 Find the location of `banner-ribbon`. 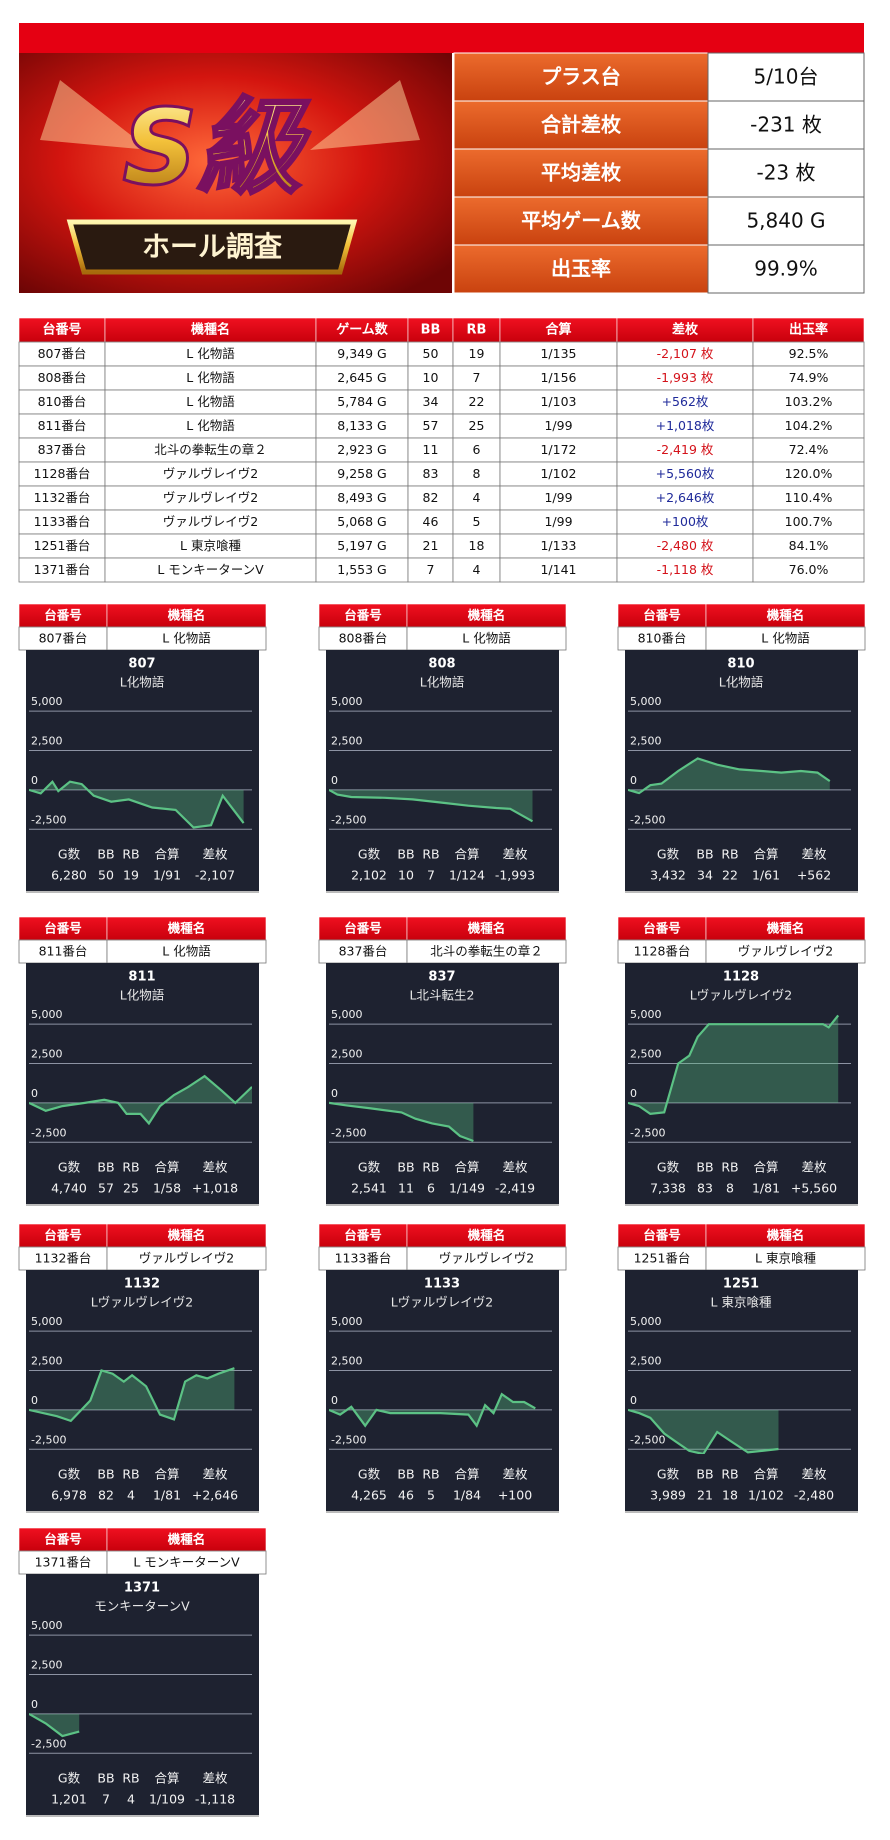

banner-ribbon is located at coordinates (212, 247).